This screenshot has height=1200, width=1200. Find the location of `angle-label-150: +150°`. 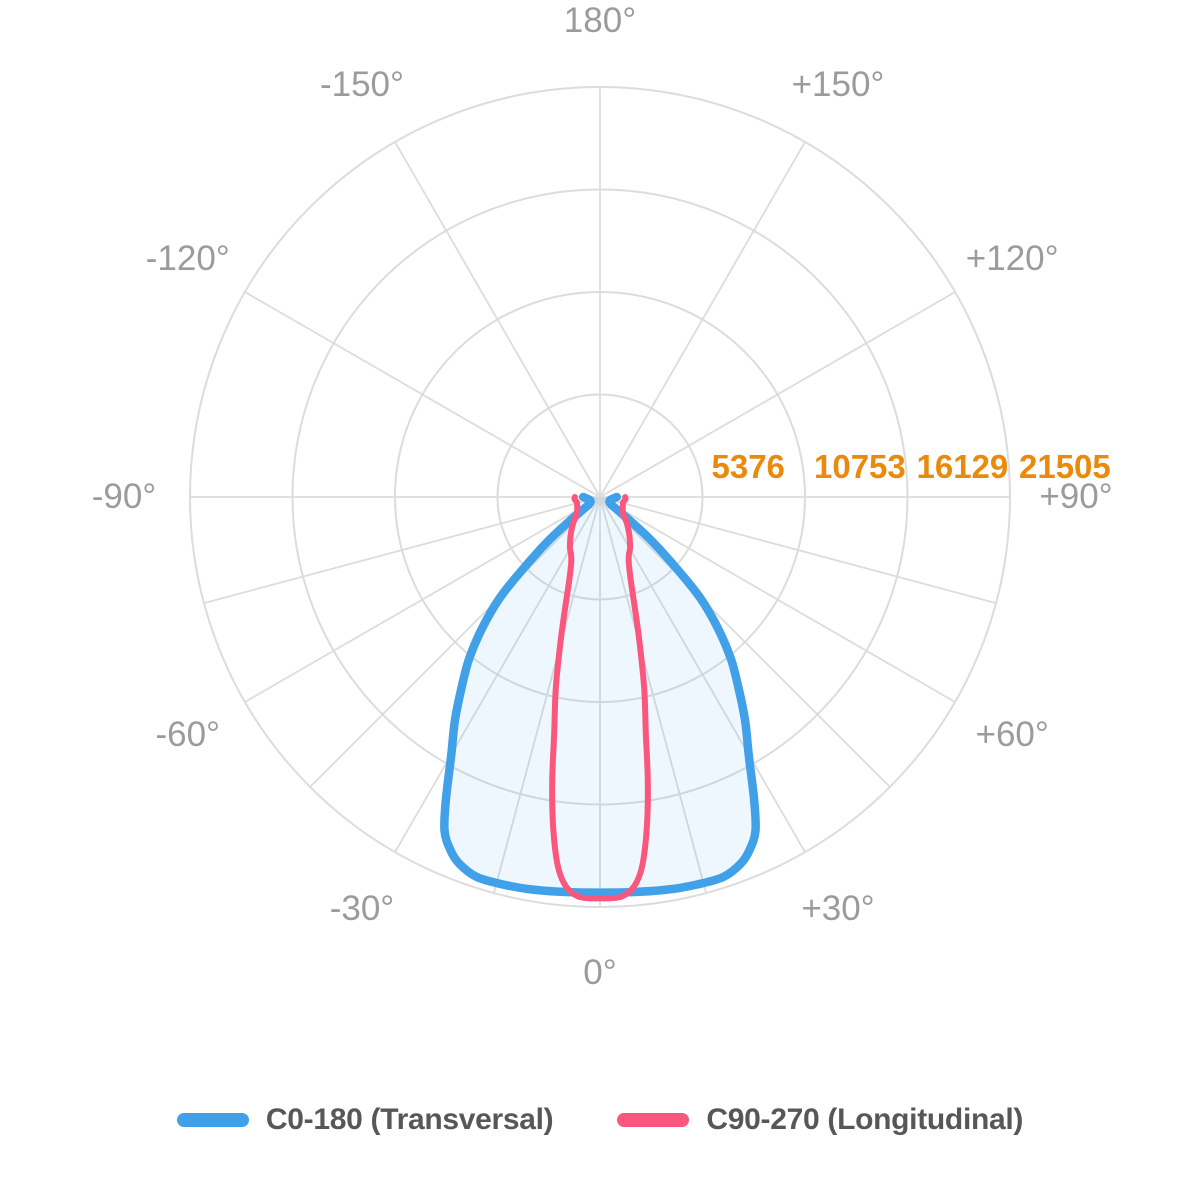

angle-label-150: +150° is located at coordinates (838, 84).